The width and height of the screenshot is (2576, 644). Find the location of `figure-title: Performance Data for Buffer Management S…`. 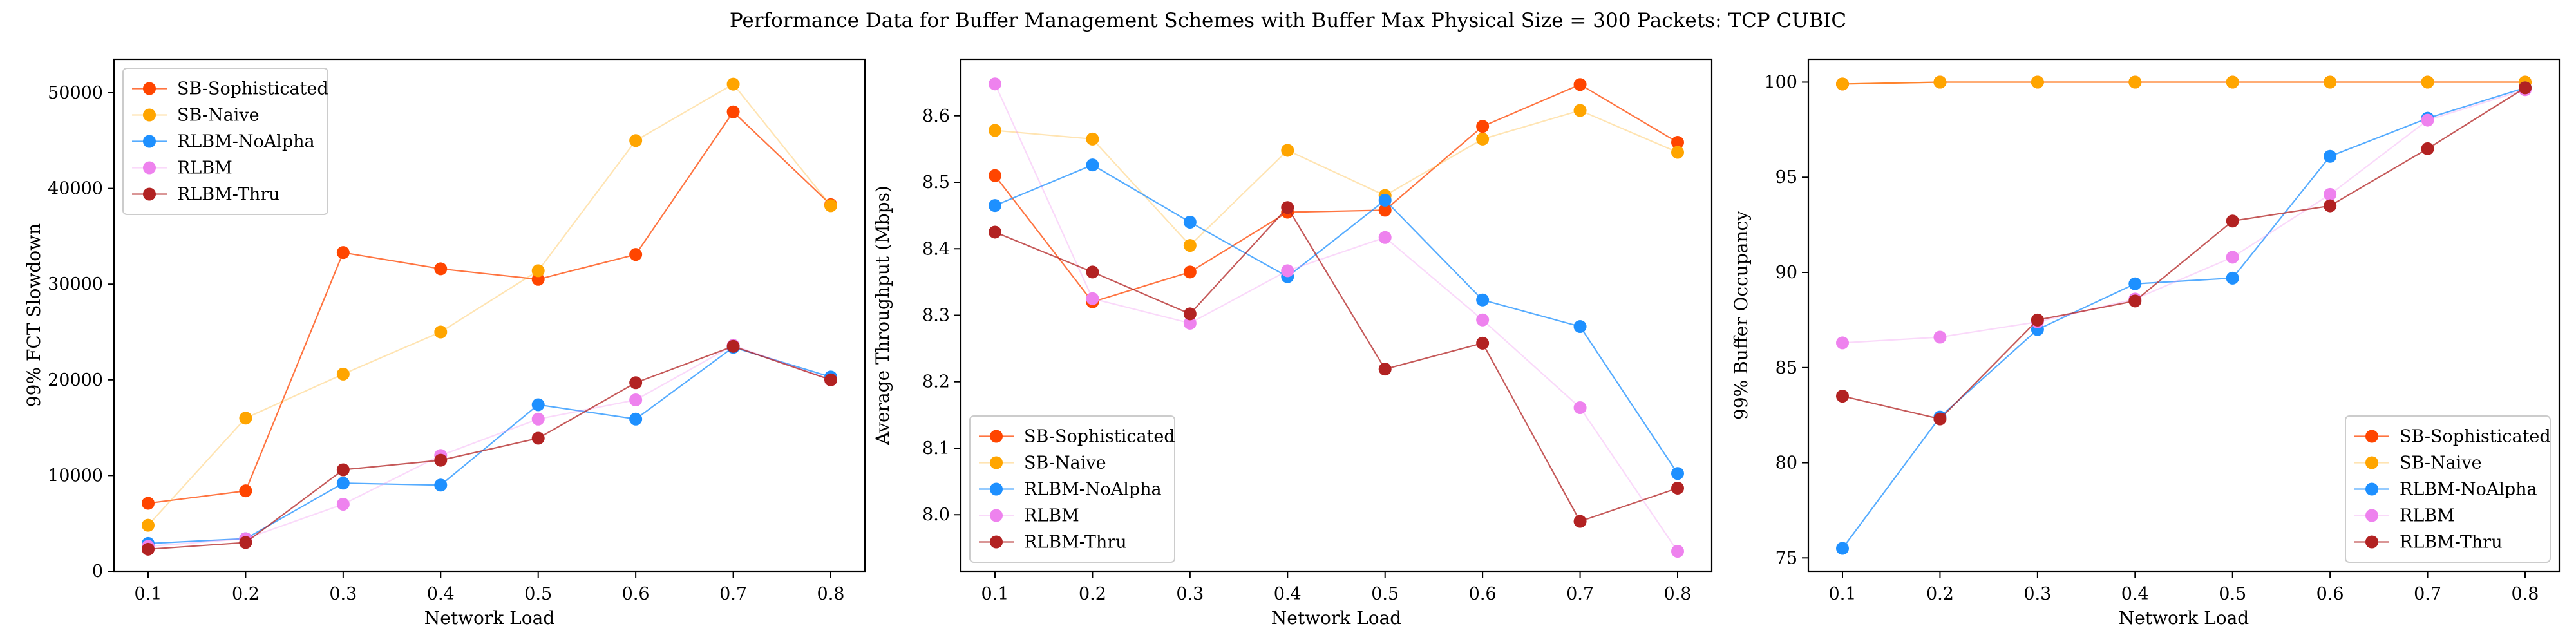

figure-title: Performance Data for Buffer Management S… is located at coordinates (1288, 20).